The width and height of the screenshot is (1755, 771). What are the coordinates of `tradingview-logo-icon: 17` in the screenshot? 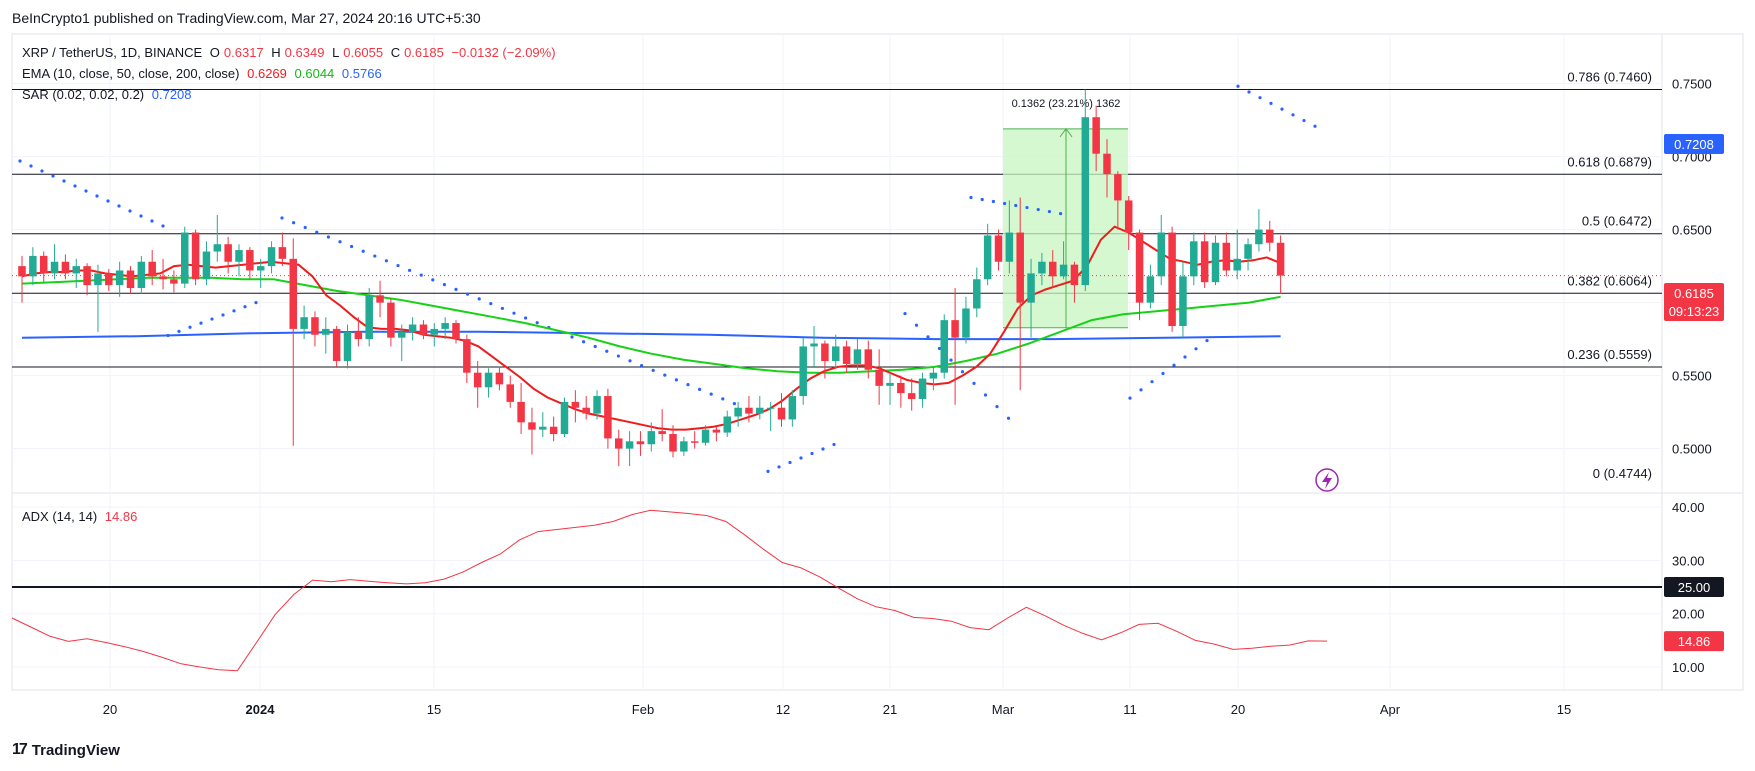 It's located at (20, 749).